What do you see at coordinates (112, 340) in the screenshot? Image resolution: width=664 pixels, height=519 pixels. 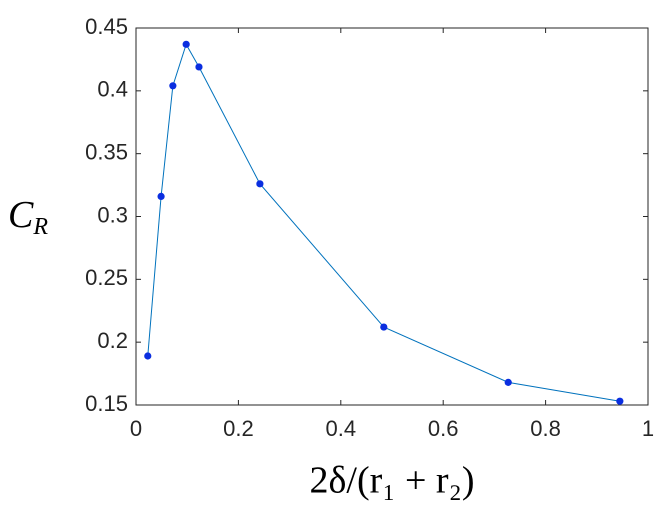 I see `y-tick-label: 0.2` at bounding box center [112, 340].